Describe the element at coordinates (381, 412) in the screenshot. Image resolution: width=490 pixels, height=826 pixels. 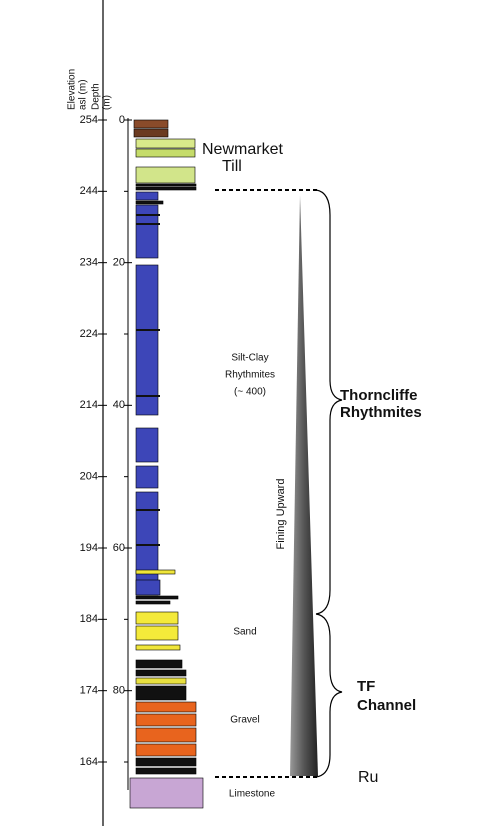
I see `unit-label: Rhythmites` at that location.